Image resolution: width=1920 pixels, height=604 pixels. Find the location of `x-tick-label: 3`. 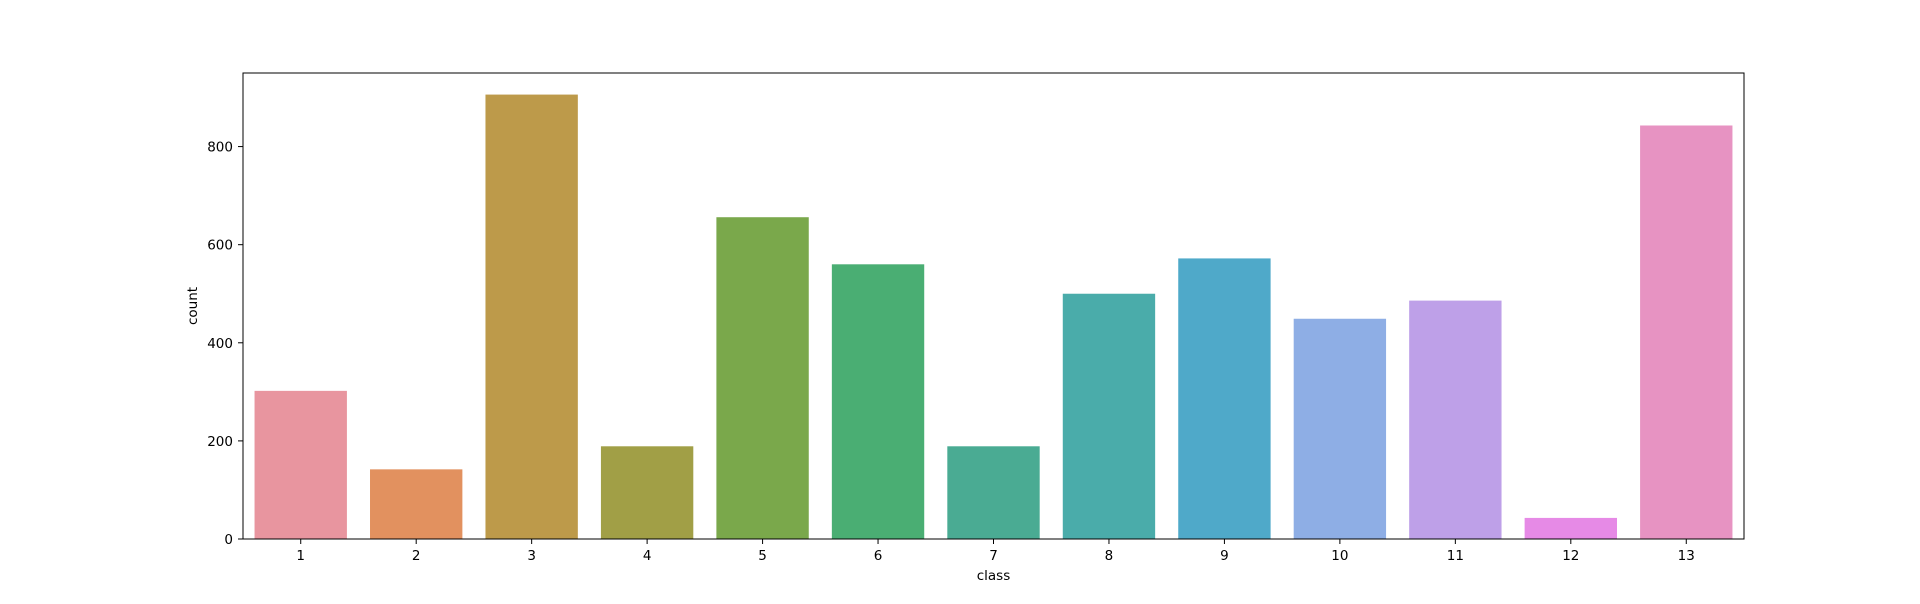

x-tick-label: 3 is located at coordinates (531, 556).